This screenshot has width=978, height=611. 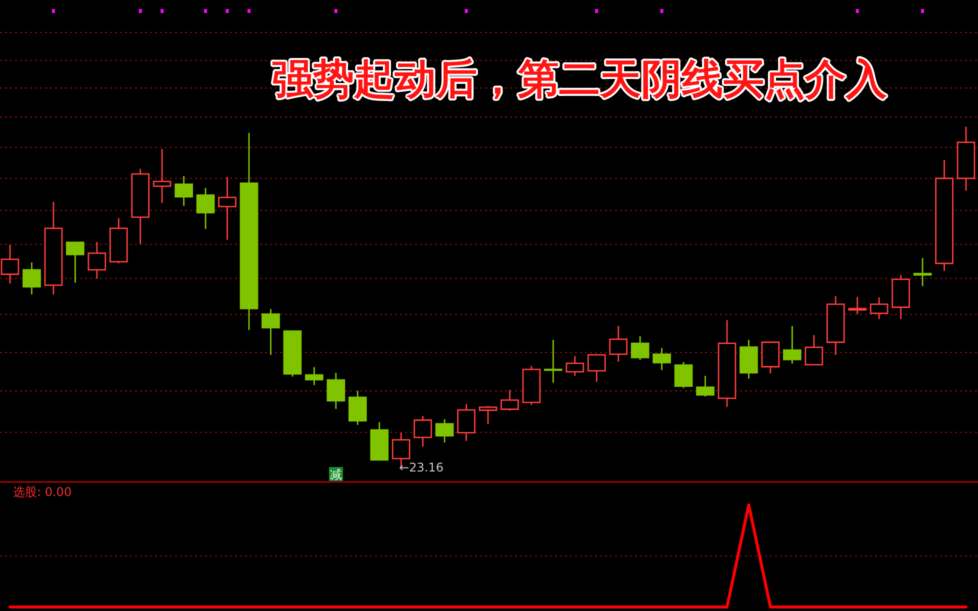 What do you see at coordinates (42, 492) in the screenshot?
I see `chart-title: 选股: 0.00` at bounding box center [42, 492].